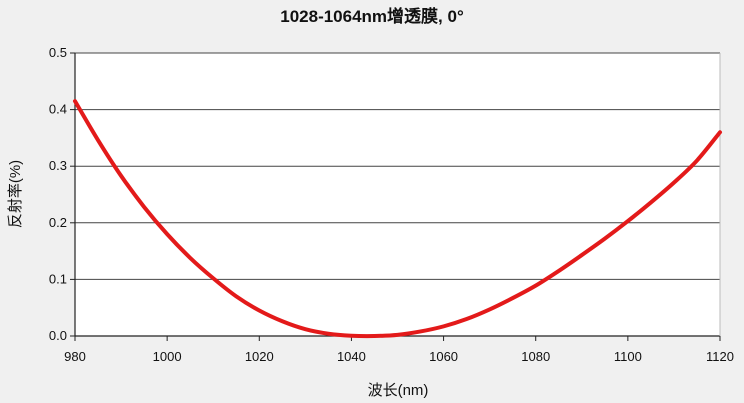 This screenshot has height=403, width=744. Describe the element at coordinates (259, 356) in the screenshot. I see `x-tick-label: 1020` at that location.